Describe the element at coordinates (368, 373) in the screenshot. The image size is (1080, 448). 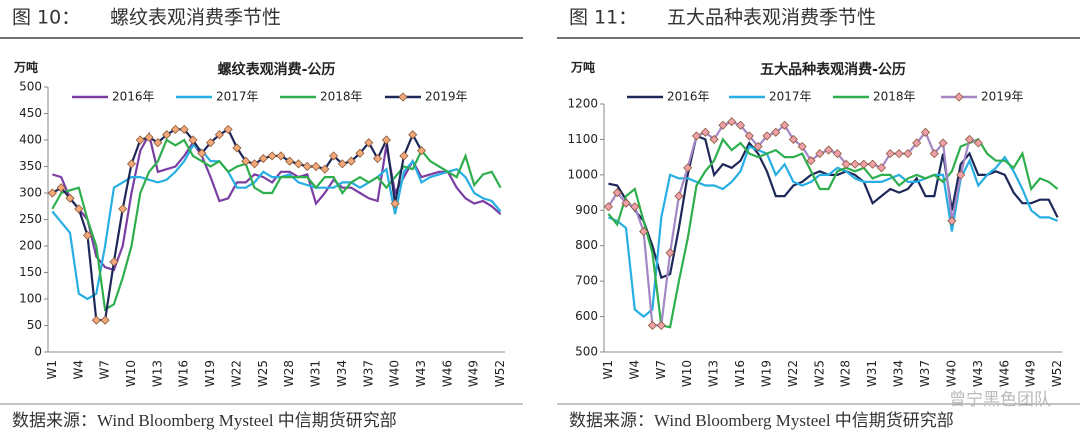
I see `x-tick-label: W37` at that location.